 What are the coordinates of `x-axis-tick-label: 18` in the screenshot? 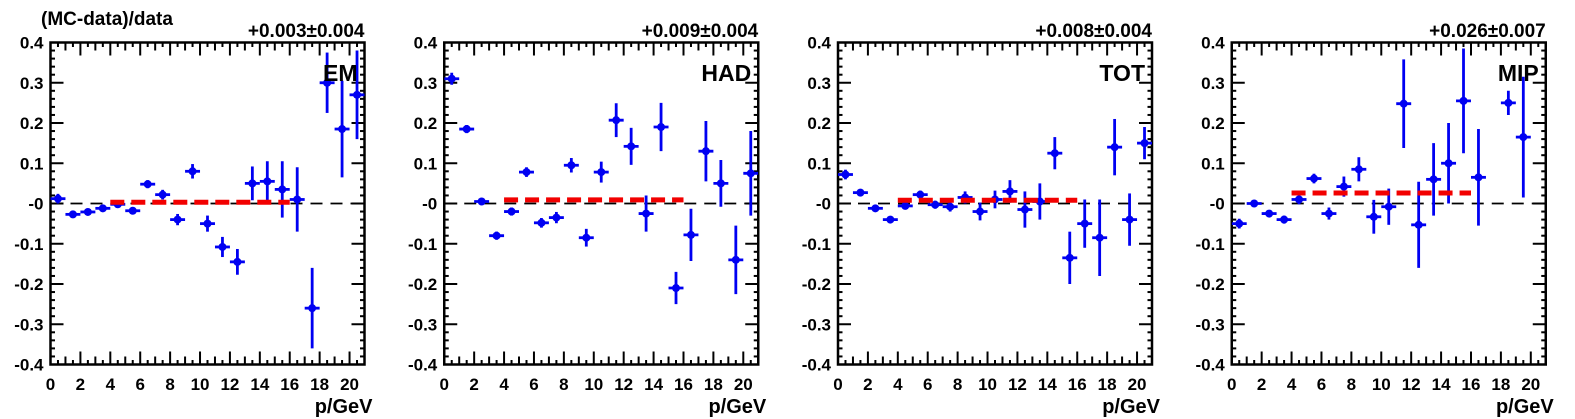 It's located at (713, 384).